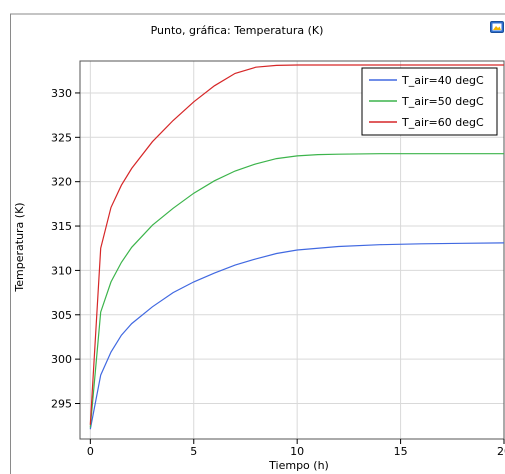 This screenshot has height=474, width=505. I want to click on x-tick-label: 15, so click(401, 451).